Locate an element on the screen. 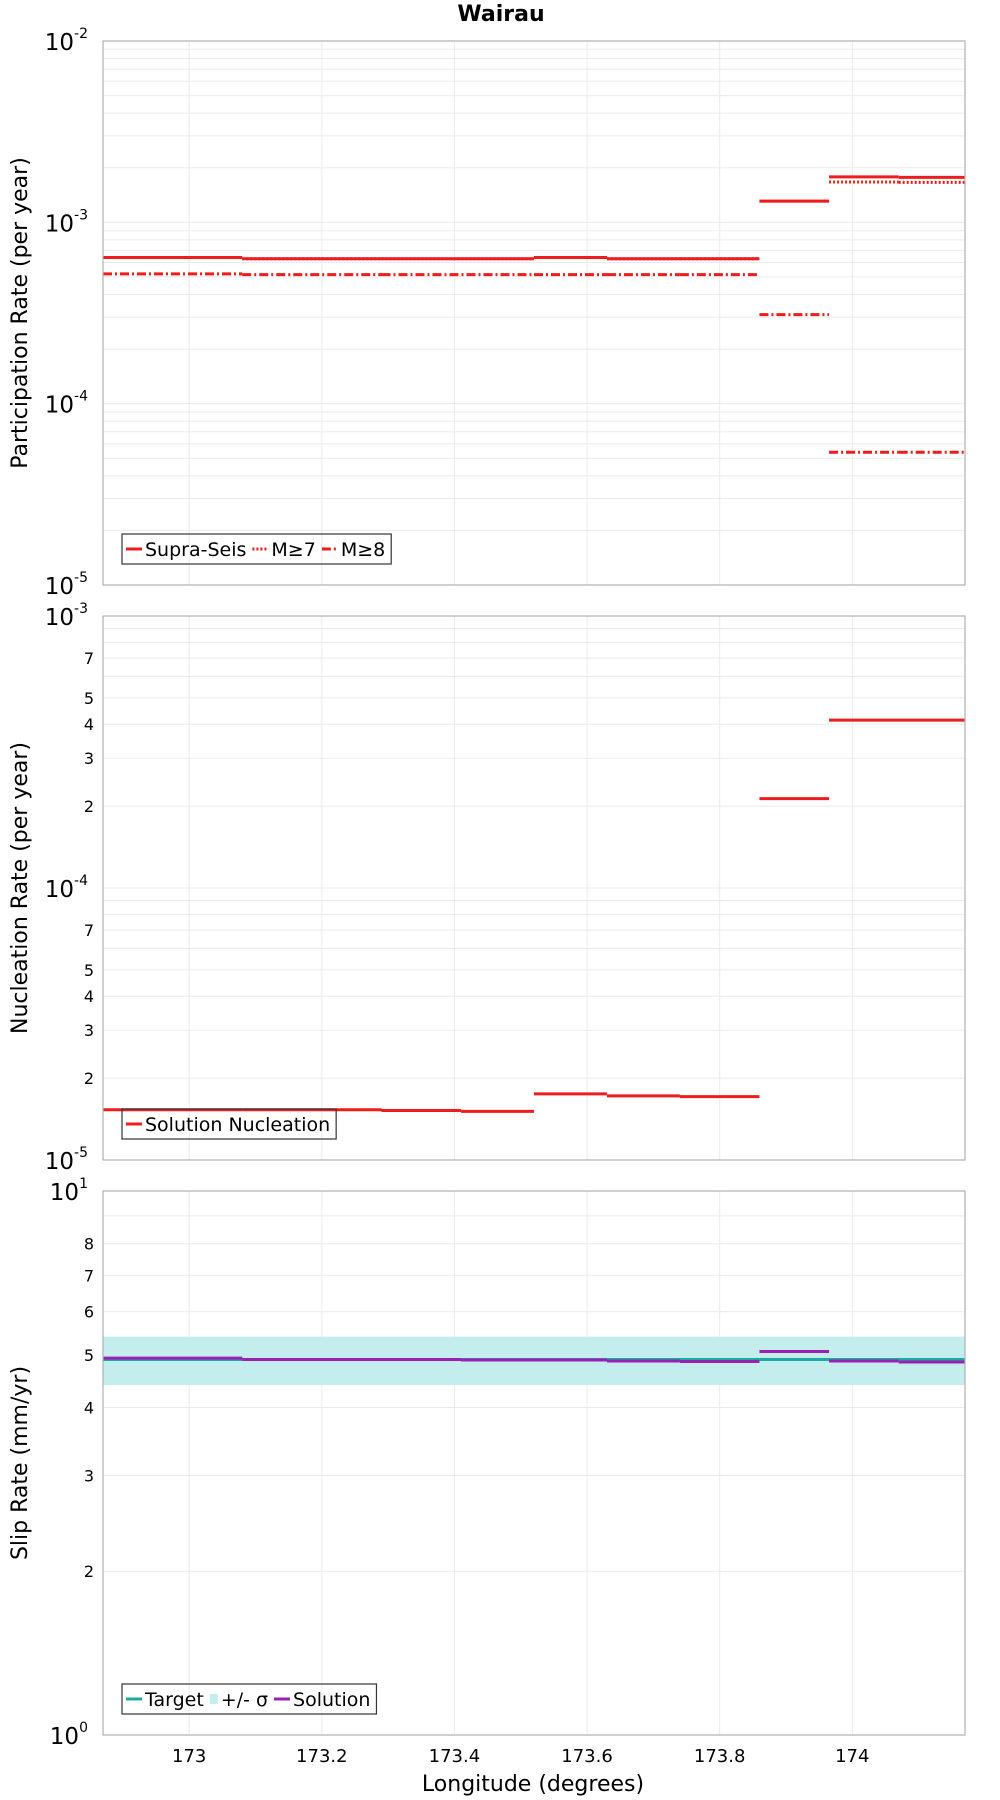  legend-label: M≥8 is located at coordinates (363, 550).